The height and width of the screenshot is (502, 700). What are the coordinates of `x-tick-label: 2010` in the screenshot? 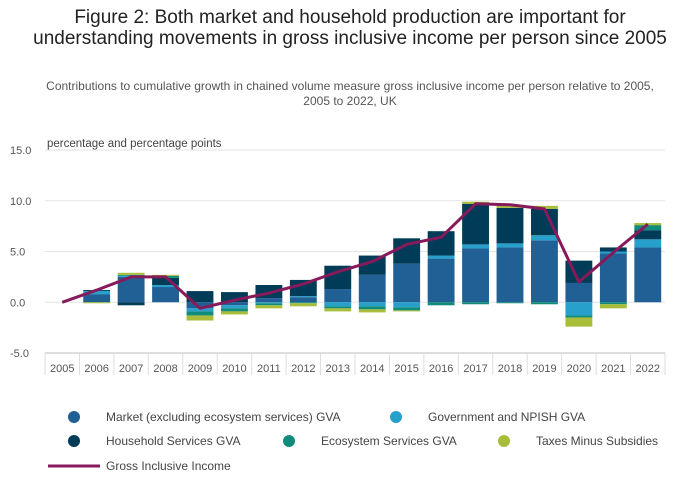 It's located at (234, 369).